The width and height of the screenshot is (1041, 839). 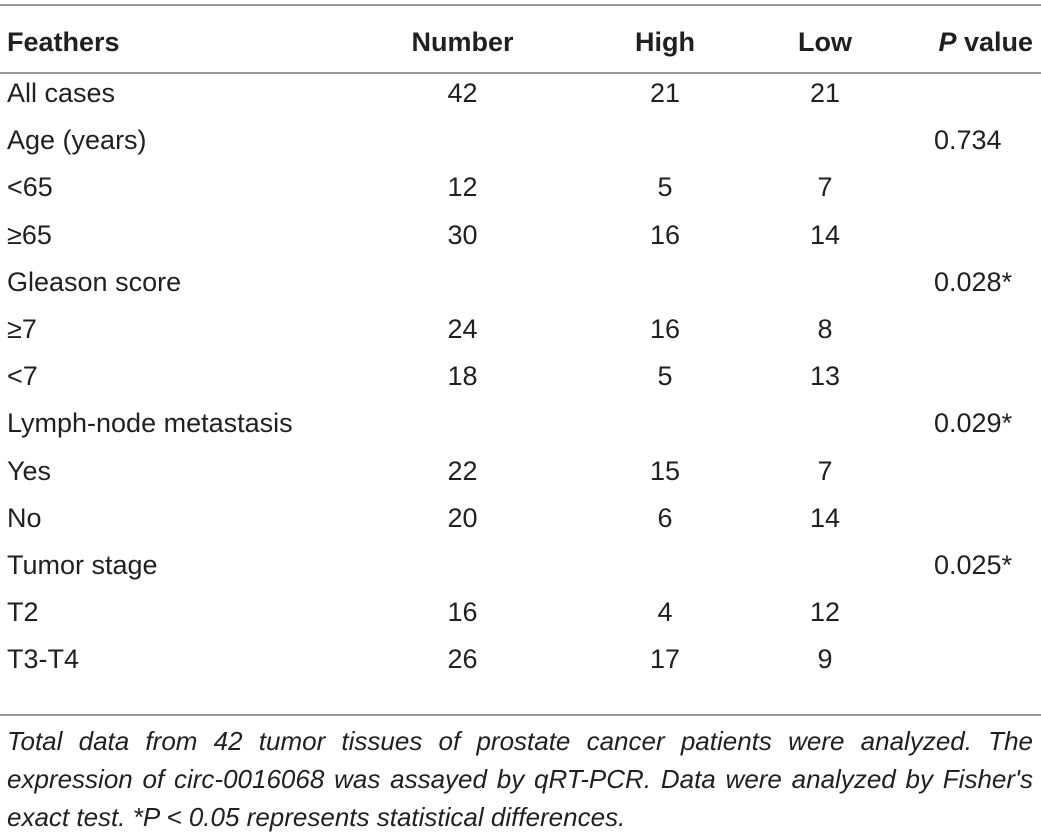 I want to click on header-rule, so click(x=520, y=73).